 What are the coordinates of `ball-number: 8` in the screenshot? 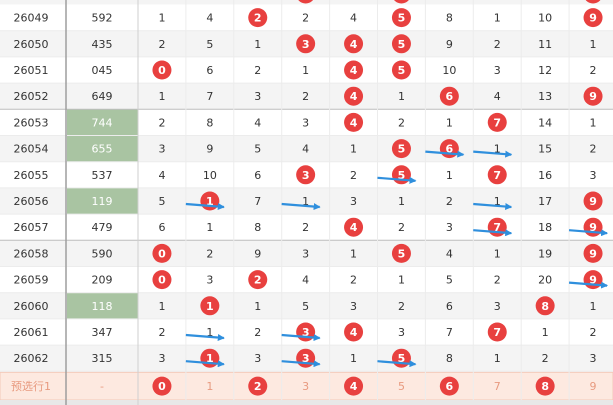 It's located at (545, 306).